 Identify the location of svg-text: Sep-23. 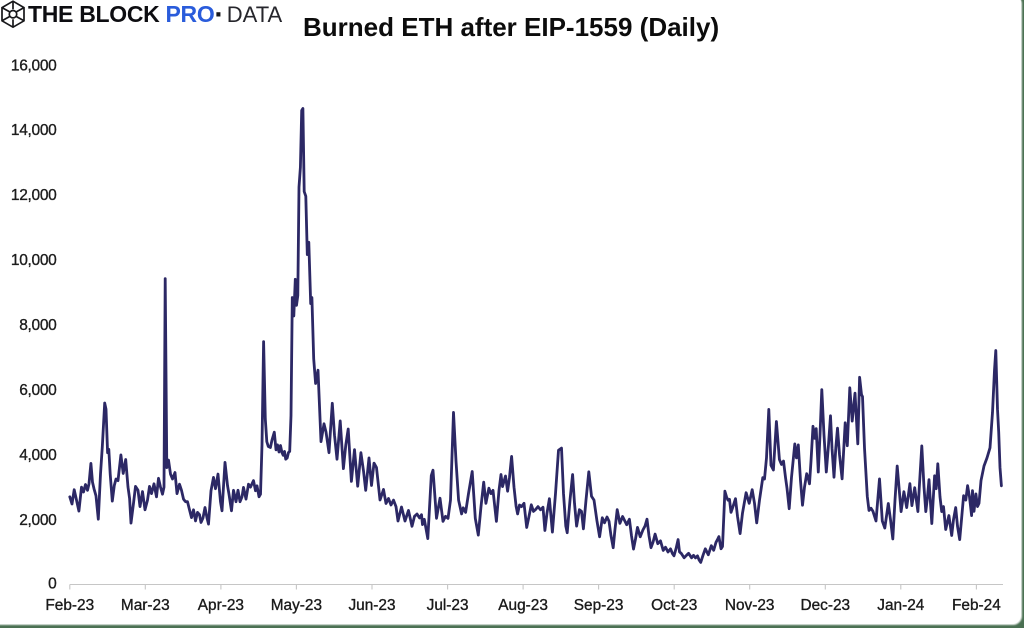
(599, 605).